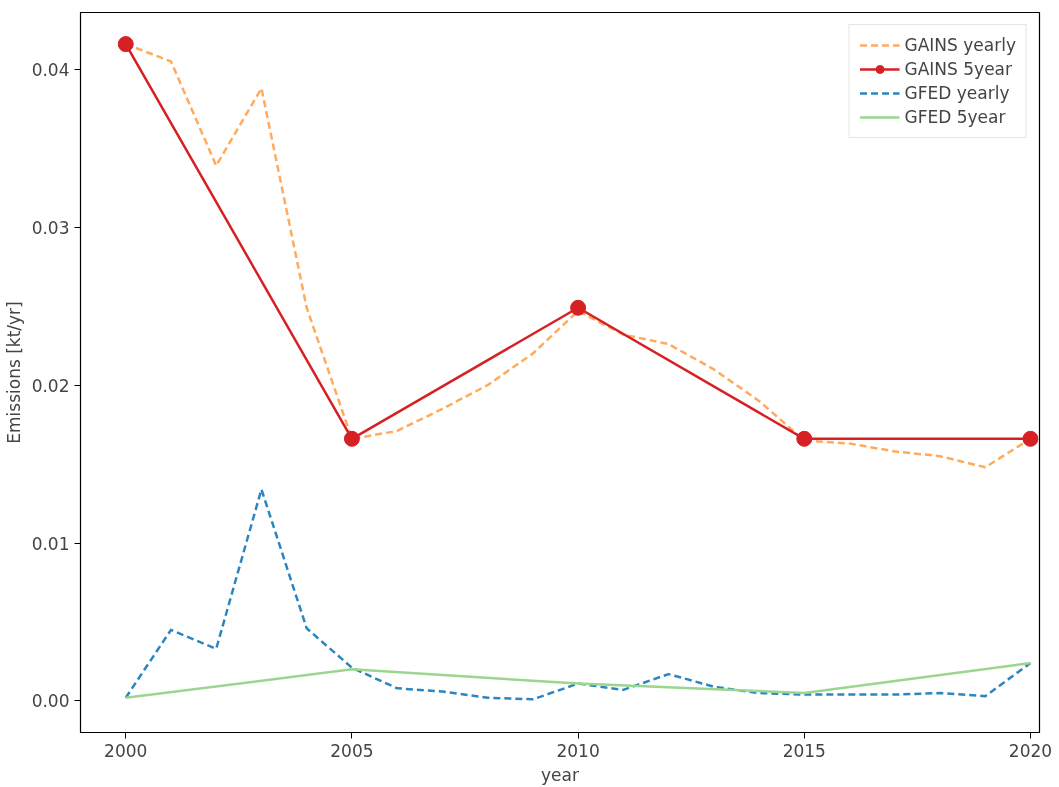  Describe the element at coordinates (50, 701) in the screenshot. I see `y-tick-label: 0.00` at that location.